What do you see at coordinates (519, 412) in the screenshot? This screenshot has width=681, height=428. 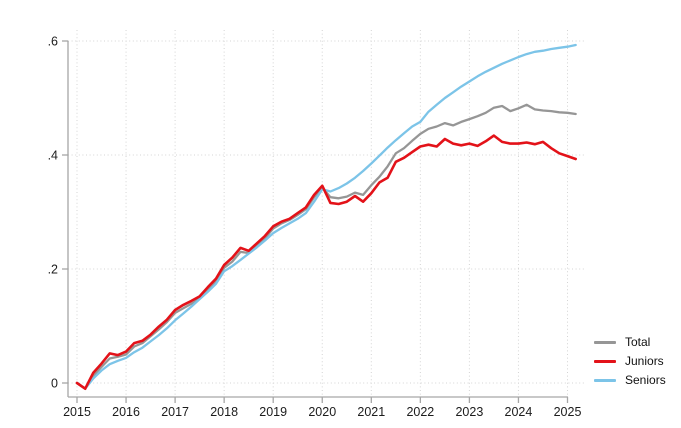 I see `x-tick-label: 2024` at bounding box center [519, 412].